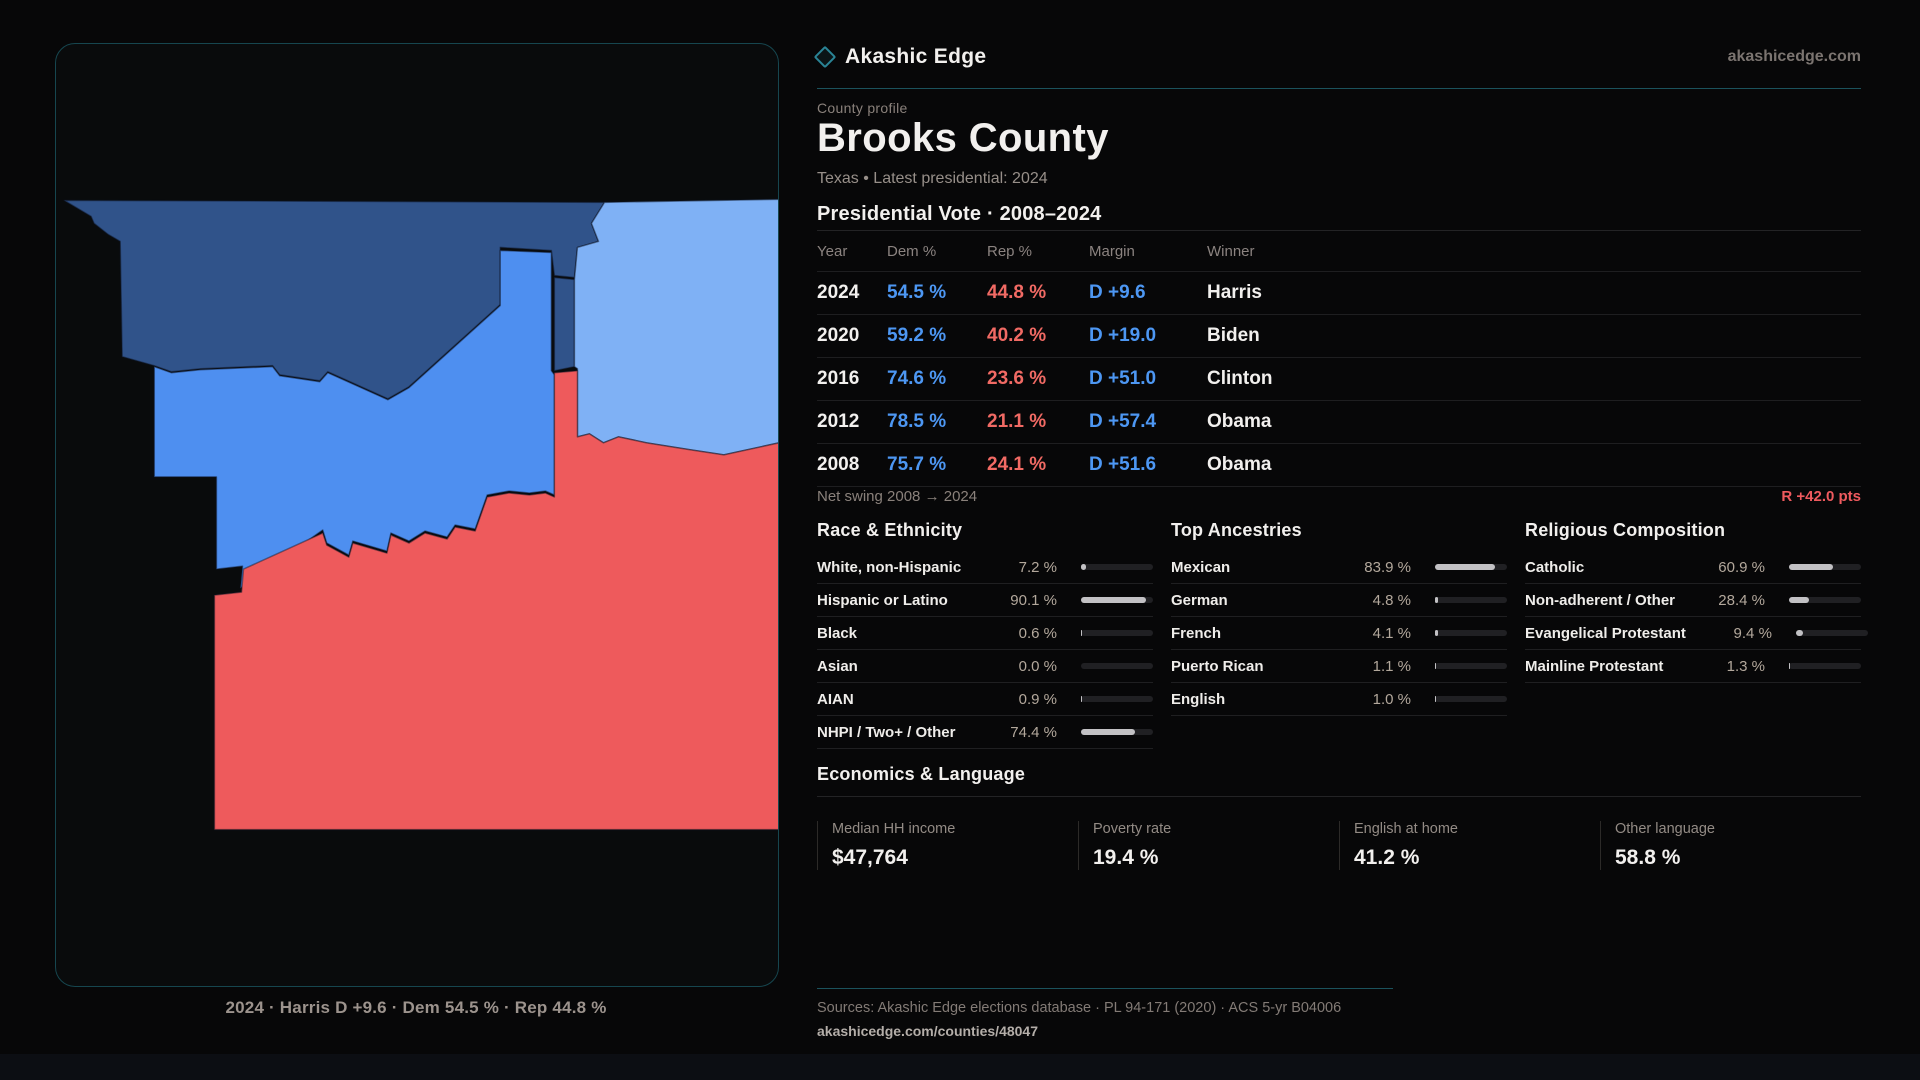  What do you see at coordinates (1233, 335) in the screenshot?
I see `cell-winner: Biden` at bounding box center [1233, 335].